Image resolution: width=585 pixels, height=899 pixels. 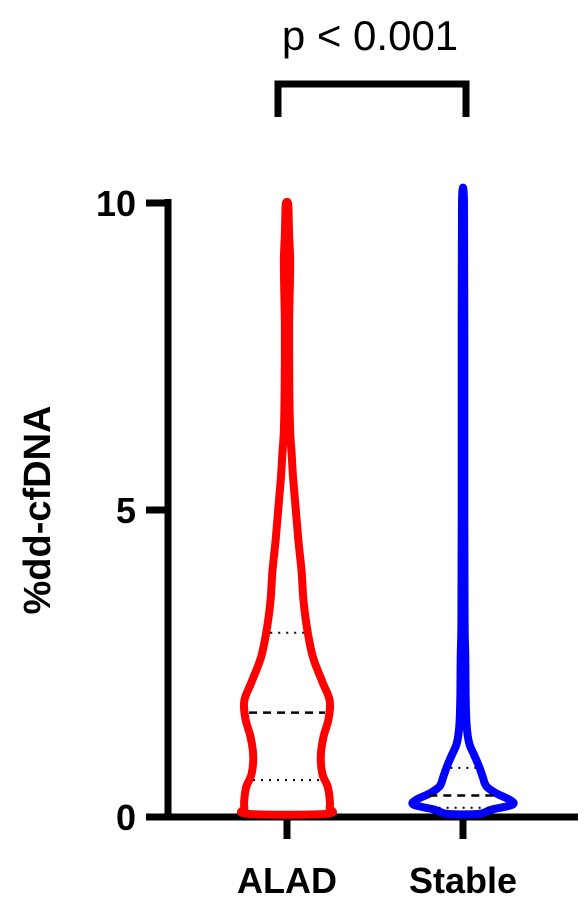 What do you see at coordinates (38, 510) in the screenshot?
I see `y-axis-title: %dd-cfDNA` at bounding box center [38, 510].